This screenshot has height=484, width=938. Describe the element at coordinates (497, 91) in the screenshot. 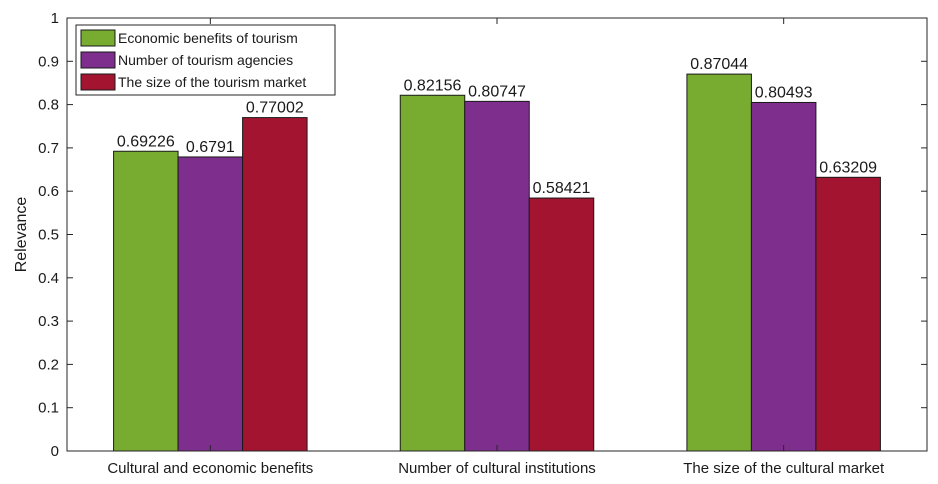

I see `data-label: 0.80747` at that location.